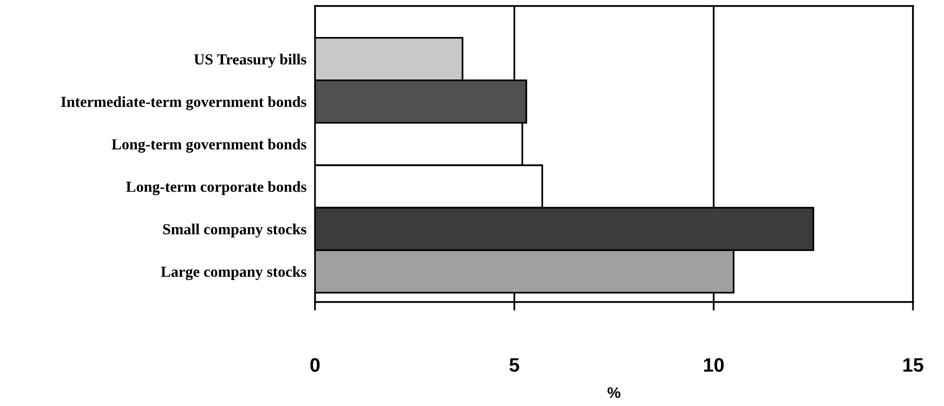  I want to click on y-tick-label: Long-term corporate bonds, so click(216, 188).